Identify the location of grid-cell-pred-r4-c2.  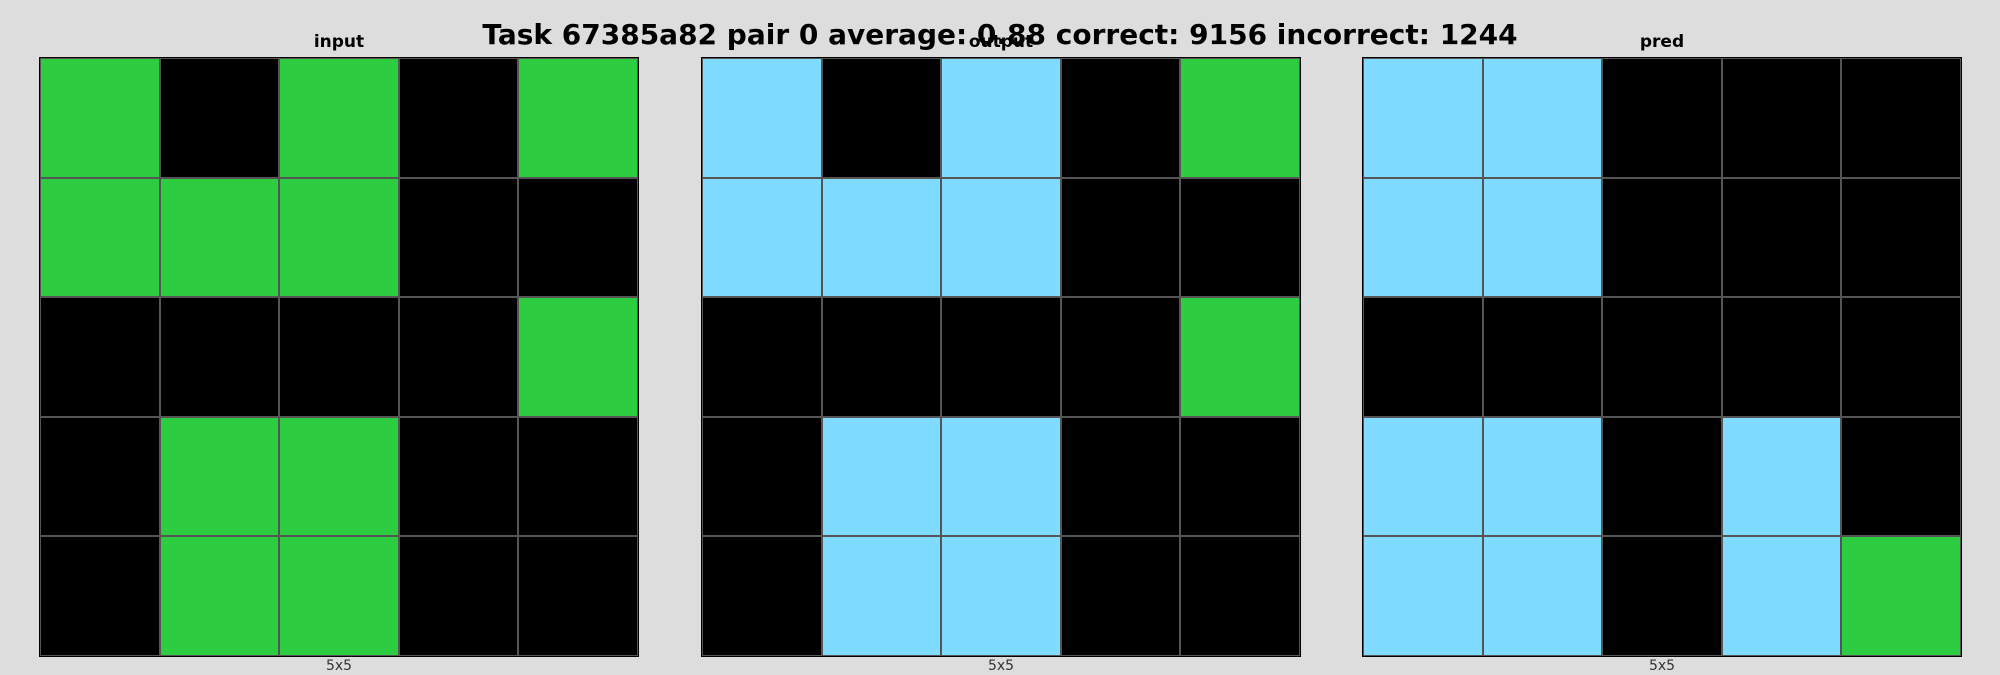
(1662, 596).